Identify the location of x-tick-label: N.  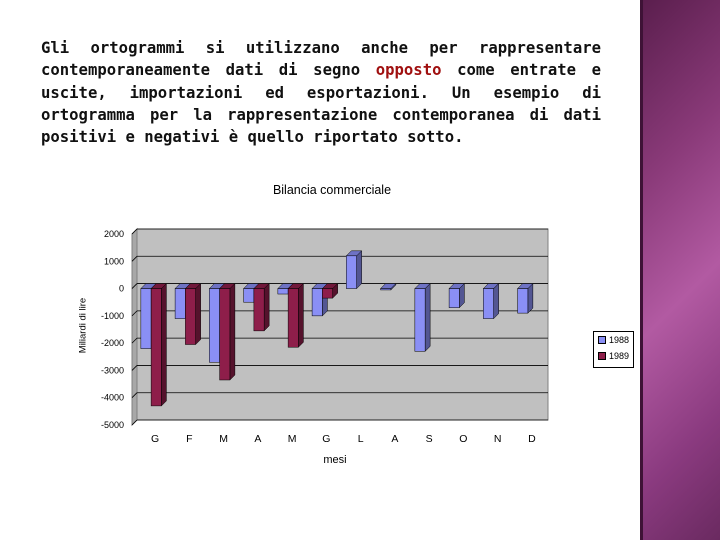
(498, 439).